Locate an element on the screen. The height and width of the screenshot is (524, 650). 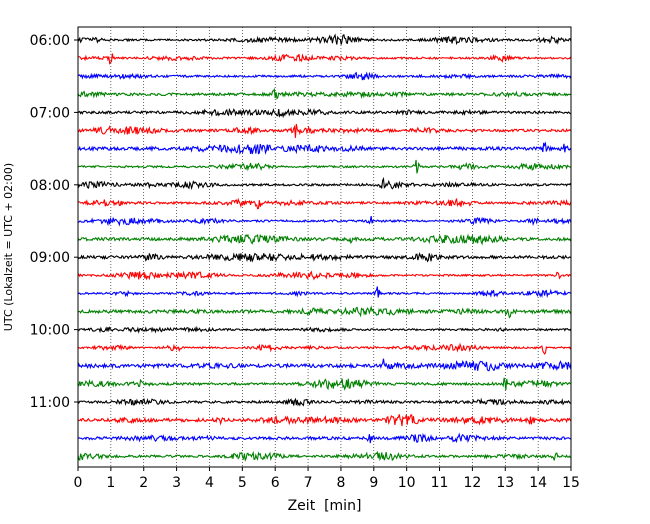
y-tick-label-11:00: 11:00 is located at coordinates (50, 403).